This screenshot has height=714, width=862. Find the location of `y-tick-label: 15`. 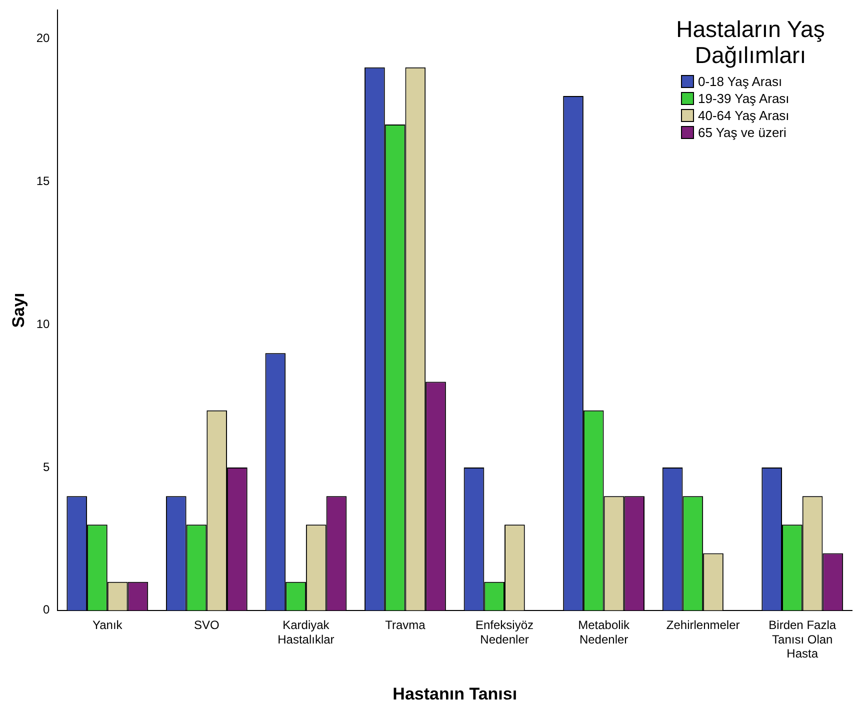

y-tick-label: 15 is located at coordinates (43, 181).